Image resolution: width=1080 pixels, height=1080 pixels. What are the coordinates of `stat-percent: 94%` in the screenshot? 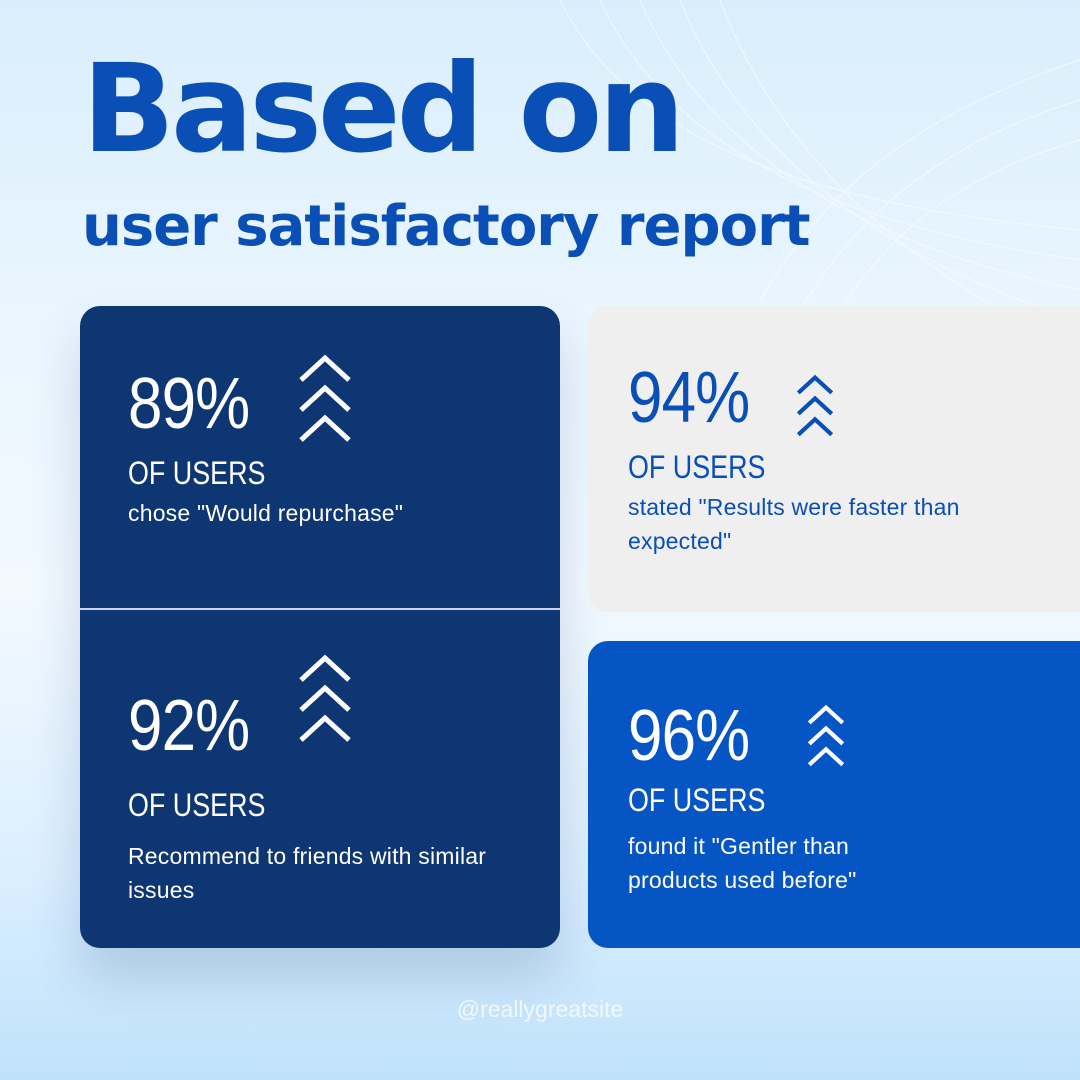 It's located at (689, 398).